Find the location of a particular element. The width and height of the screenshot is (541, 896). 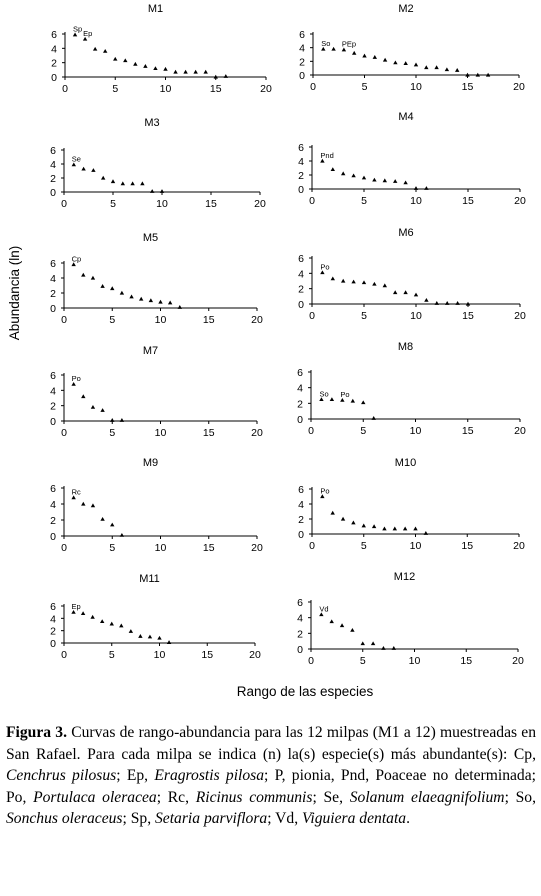

panel-m6: M6 0 2 4 6 0 5 10 15 20 Po is located at coordinates (412, 274).